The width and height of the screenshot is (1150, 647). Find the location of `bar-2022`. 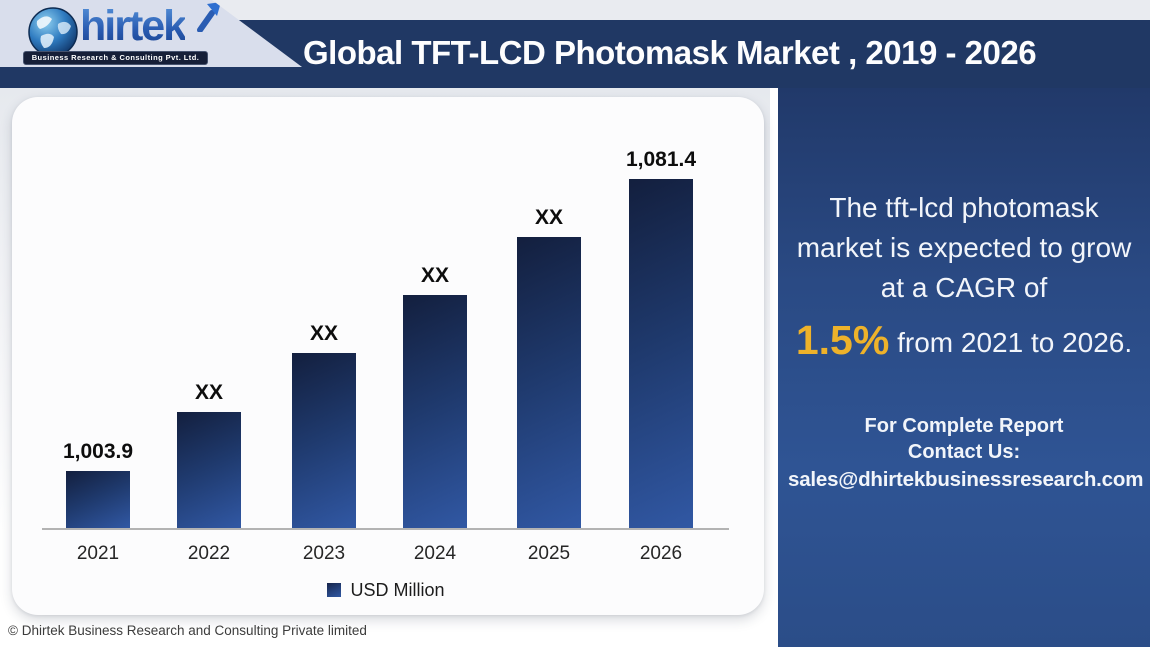

bar-2022 is located at coordinates (209, 470).